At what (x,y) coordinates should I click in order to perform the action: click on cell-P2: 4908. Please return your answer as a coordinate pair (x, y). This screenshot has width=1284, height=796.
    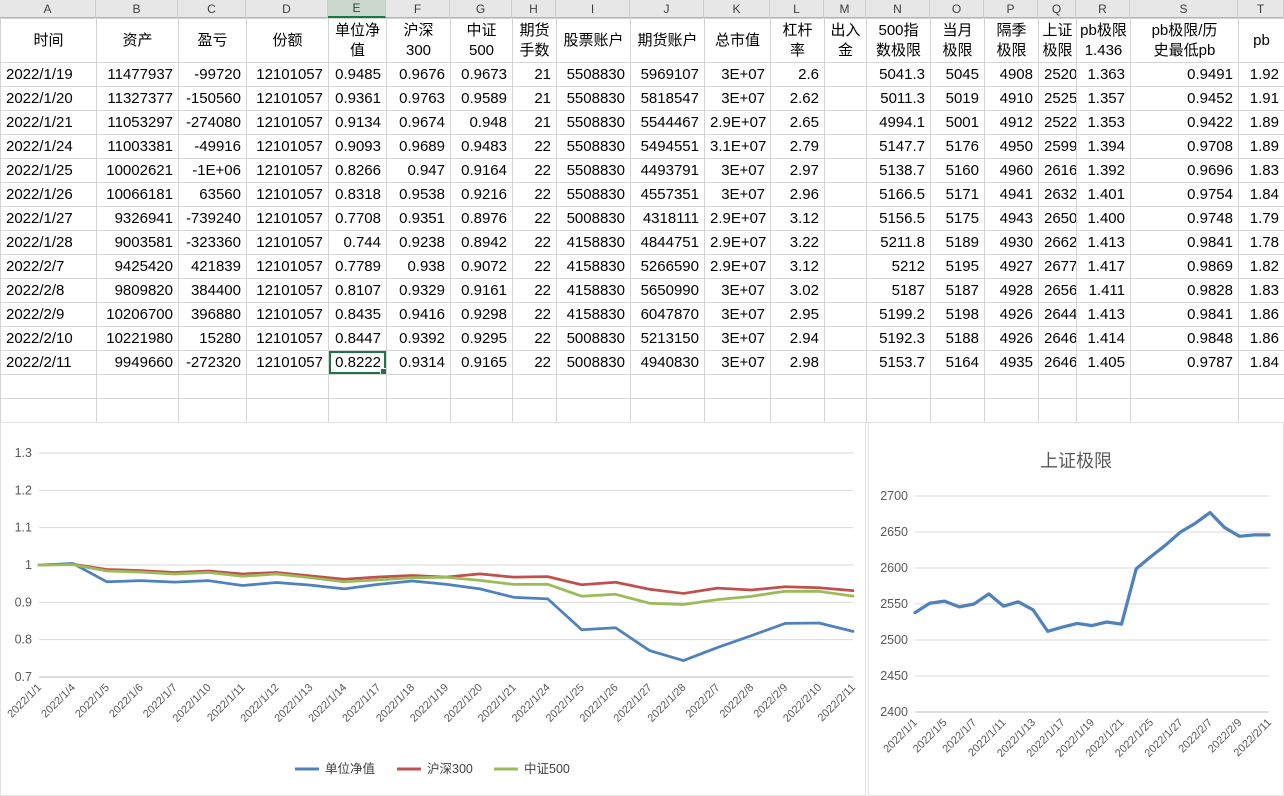
    Looking at the image, I should click on (1011, 74).